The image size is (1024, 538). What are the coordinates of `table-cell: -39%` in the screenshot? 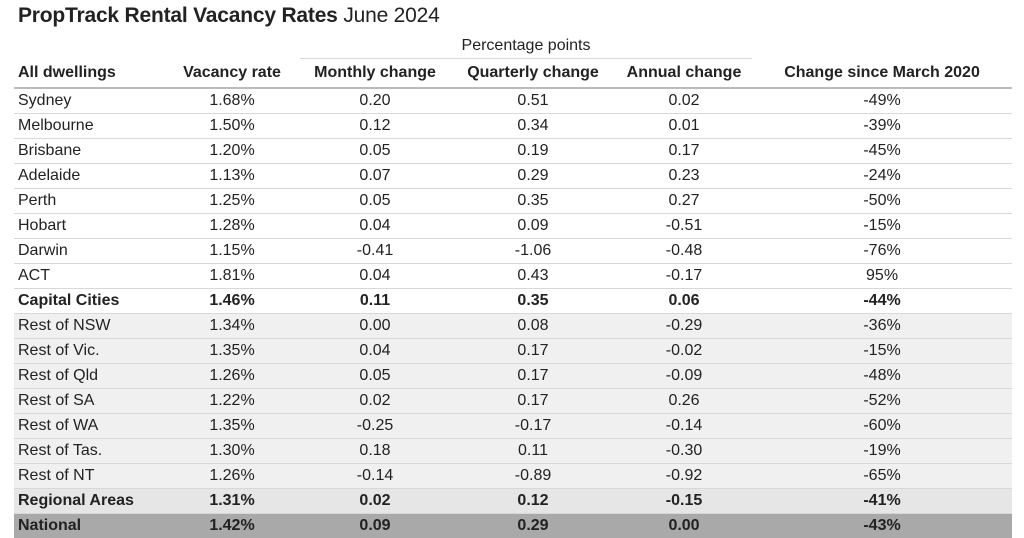 It's located at (882, 126).